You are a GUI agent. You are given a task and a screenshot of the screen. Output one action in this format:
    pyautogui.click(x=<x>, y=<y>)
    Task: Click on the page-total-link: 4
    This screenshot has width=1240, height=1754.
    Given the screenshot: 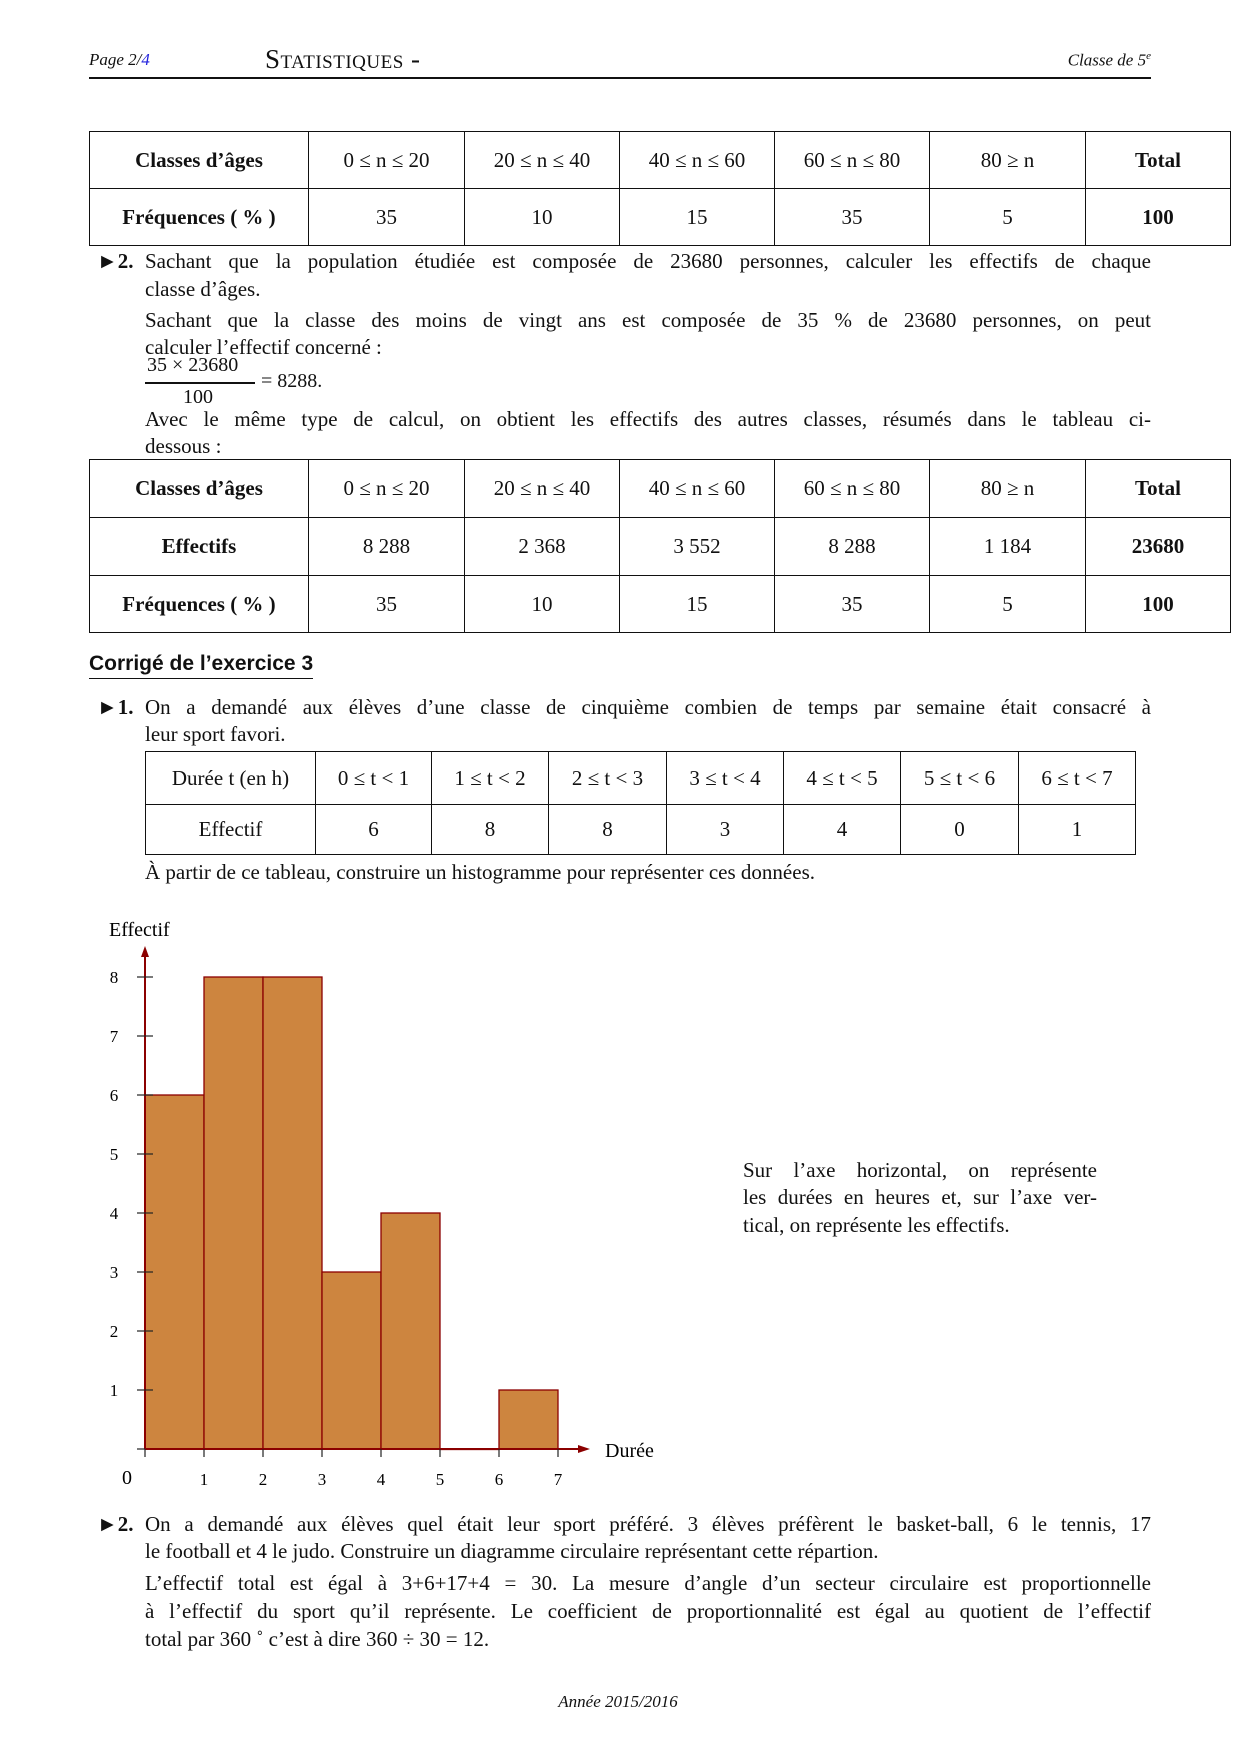 What is the action you would take?
    pyautogui.click(x=145, y=59)
    